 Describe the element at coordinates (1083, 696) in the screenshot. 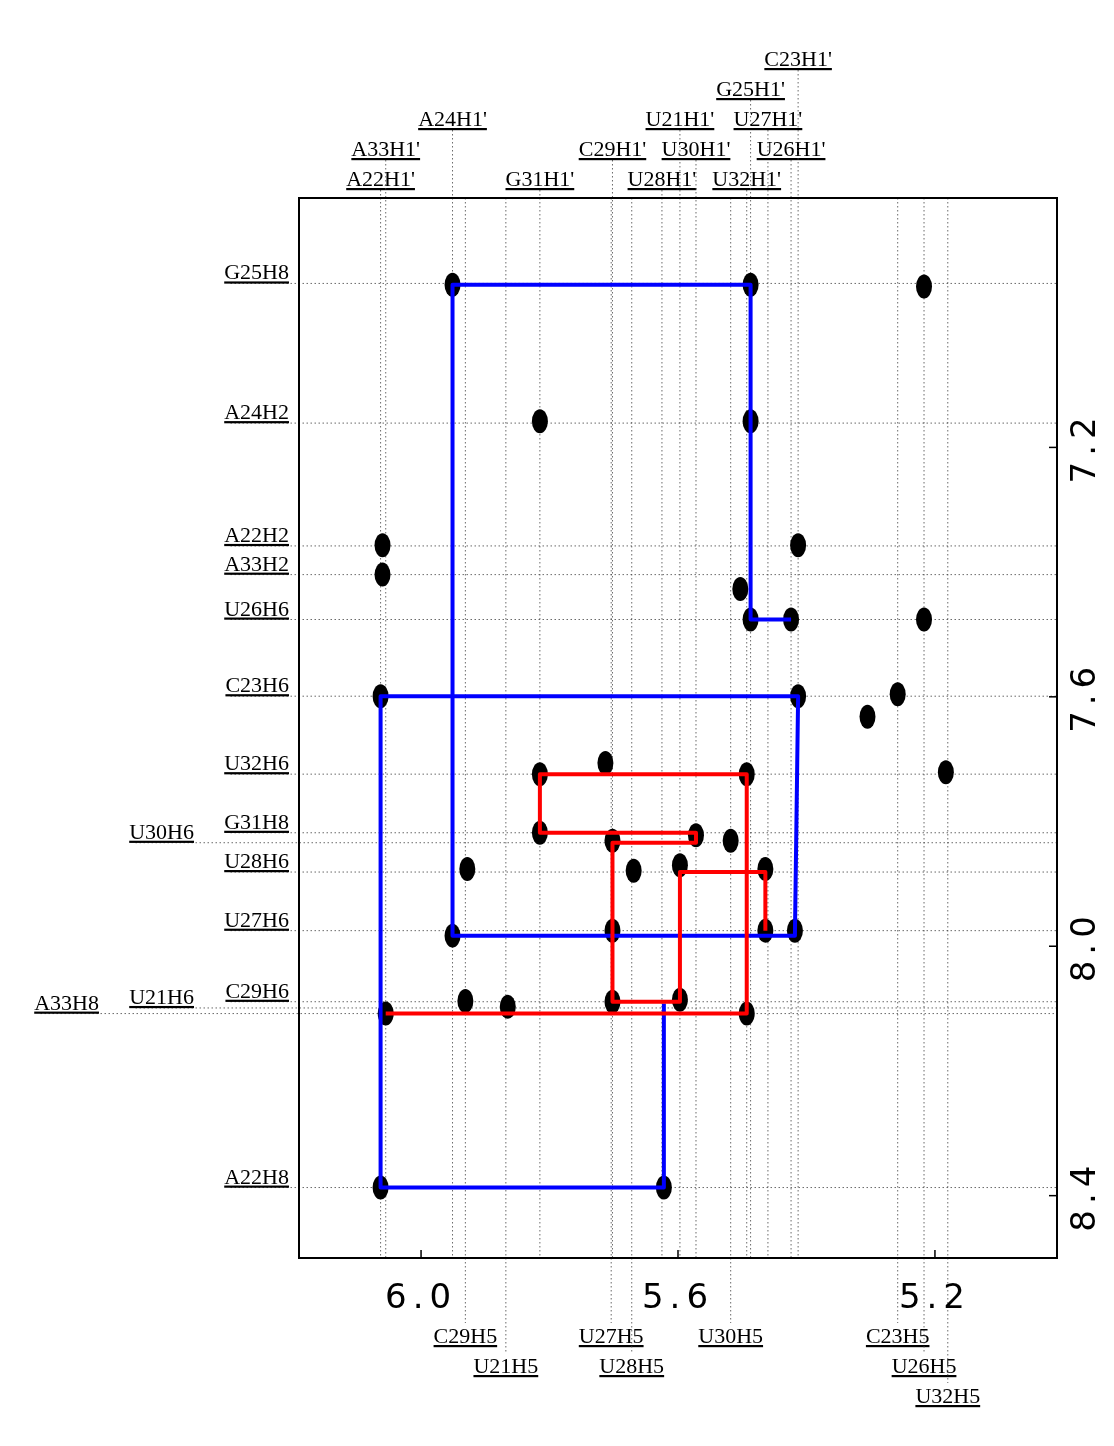

I see `y-tick-label: 7.6` at that location.